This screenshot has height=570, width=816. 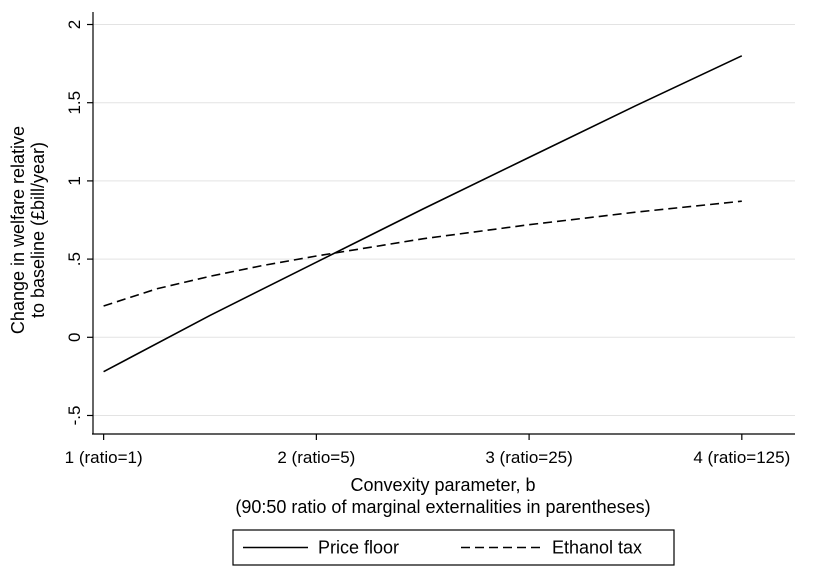 What do you see at coordinates (597, 548) in the screenshot?
I see `legend-label: Ethanol tax` at bounding box center [597, 548].